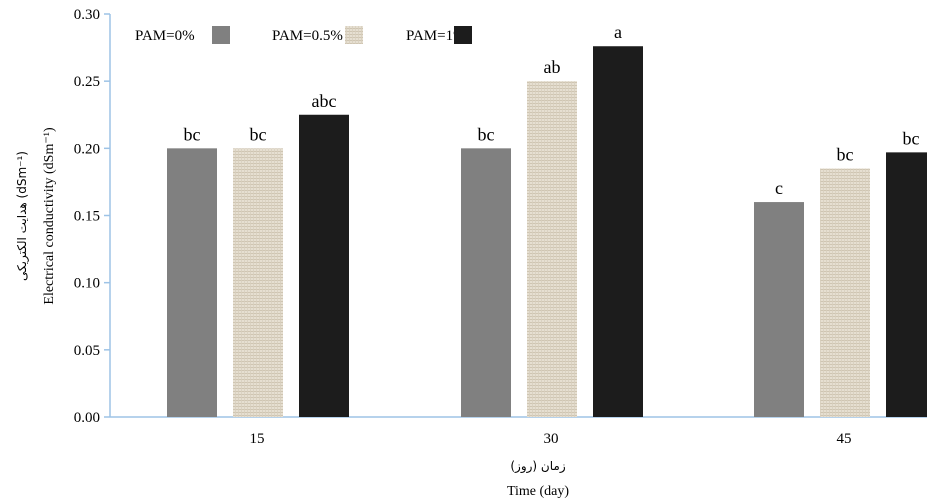 This screenshot has width=927, height=501. I want to click on x-tick-group: 15 30 45, so click(551, 439).